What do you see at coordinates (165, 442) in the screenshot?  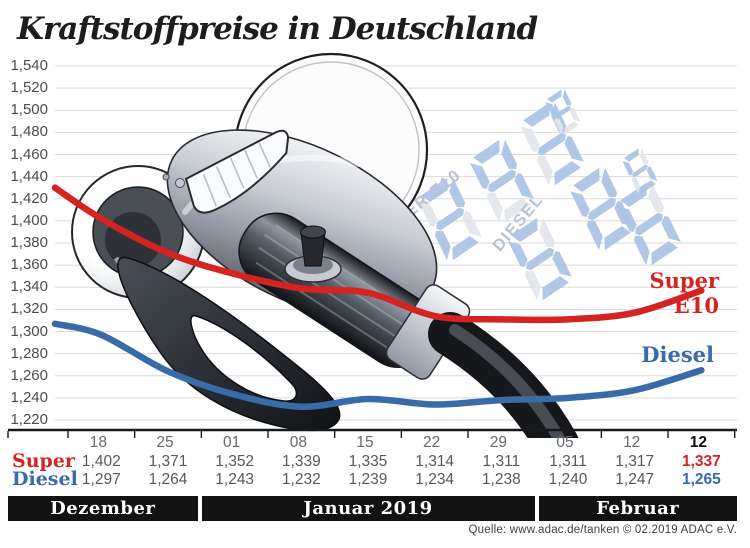 I see `table-cell: 25` at bounding box center [165, 442].